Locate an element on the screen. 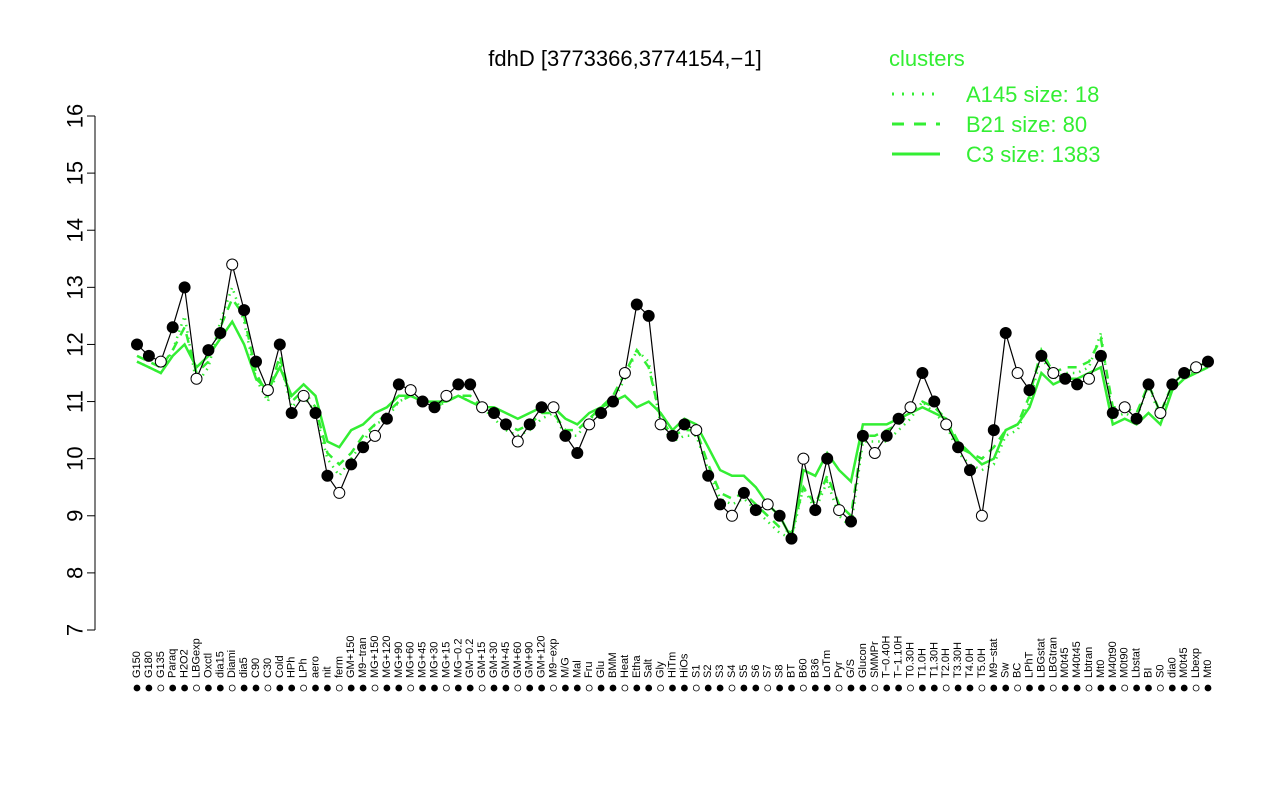 This screenshot has width=1280, height=800. x-tick-label: S6 is located at coordinates (756, 671).